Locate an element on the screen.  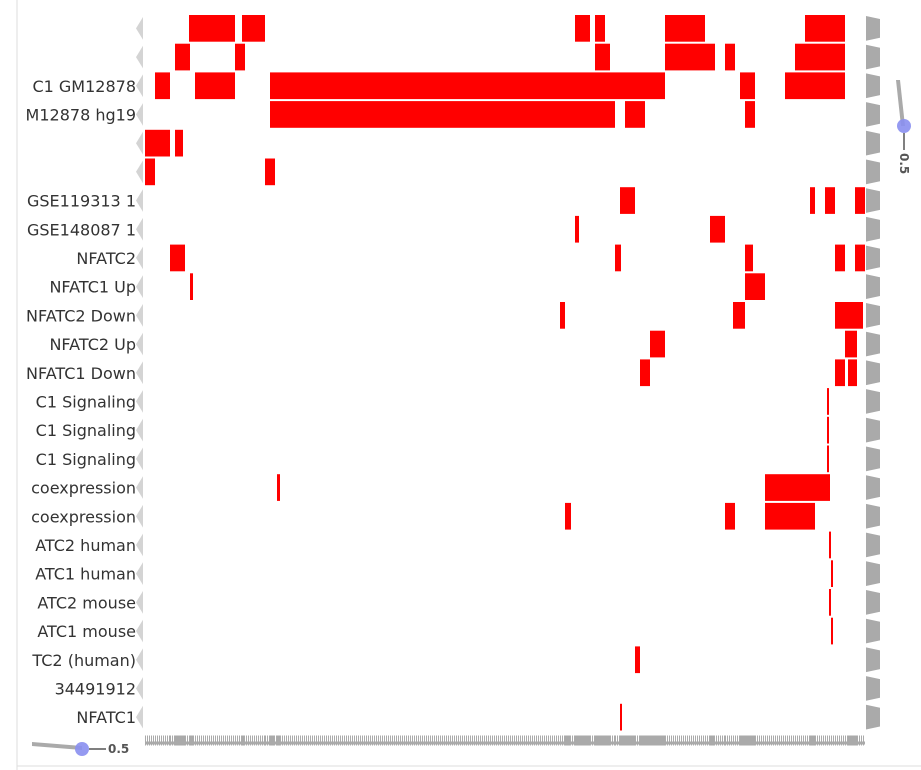
vertical-slider-handle is located at coordinates (904, 126).